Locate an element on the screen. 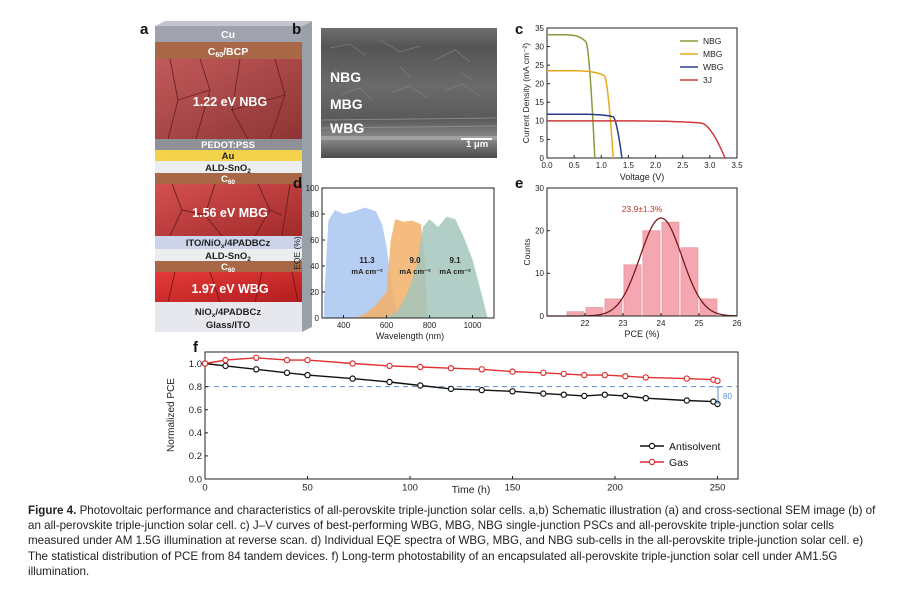 This screenshot has height=599, width=900. panel-letter-f: f is located at coordinates (196, 347).